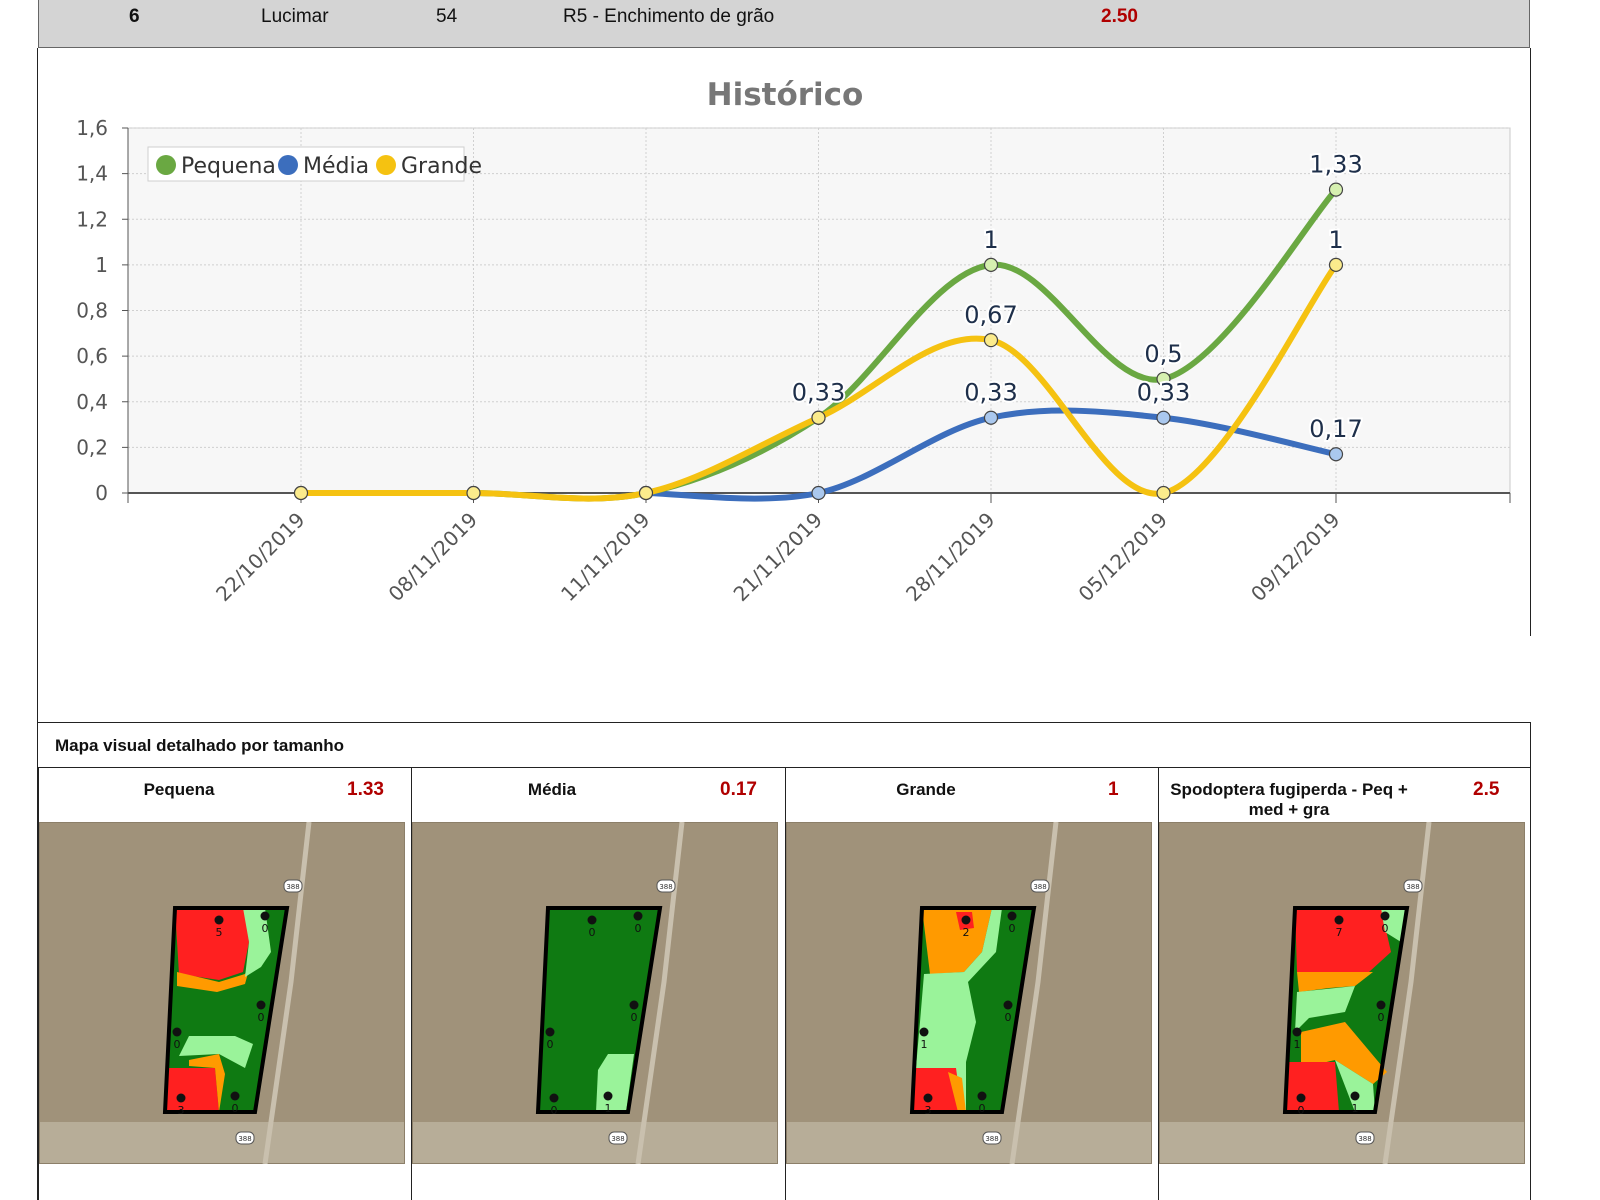 Image resolution: width=1600 pixels, height=1200 pixels. What do you see at coordinates (1123, 557) in the screenshot?
I see `x-tick-label: 05/12/2019` at bounding box center [1123, 557].